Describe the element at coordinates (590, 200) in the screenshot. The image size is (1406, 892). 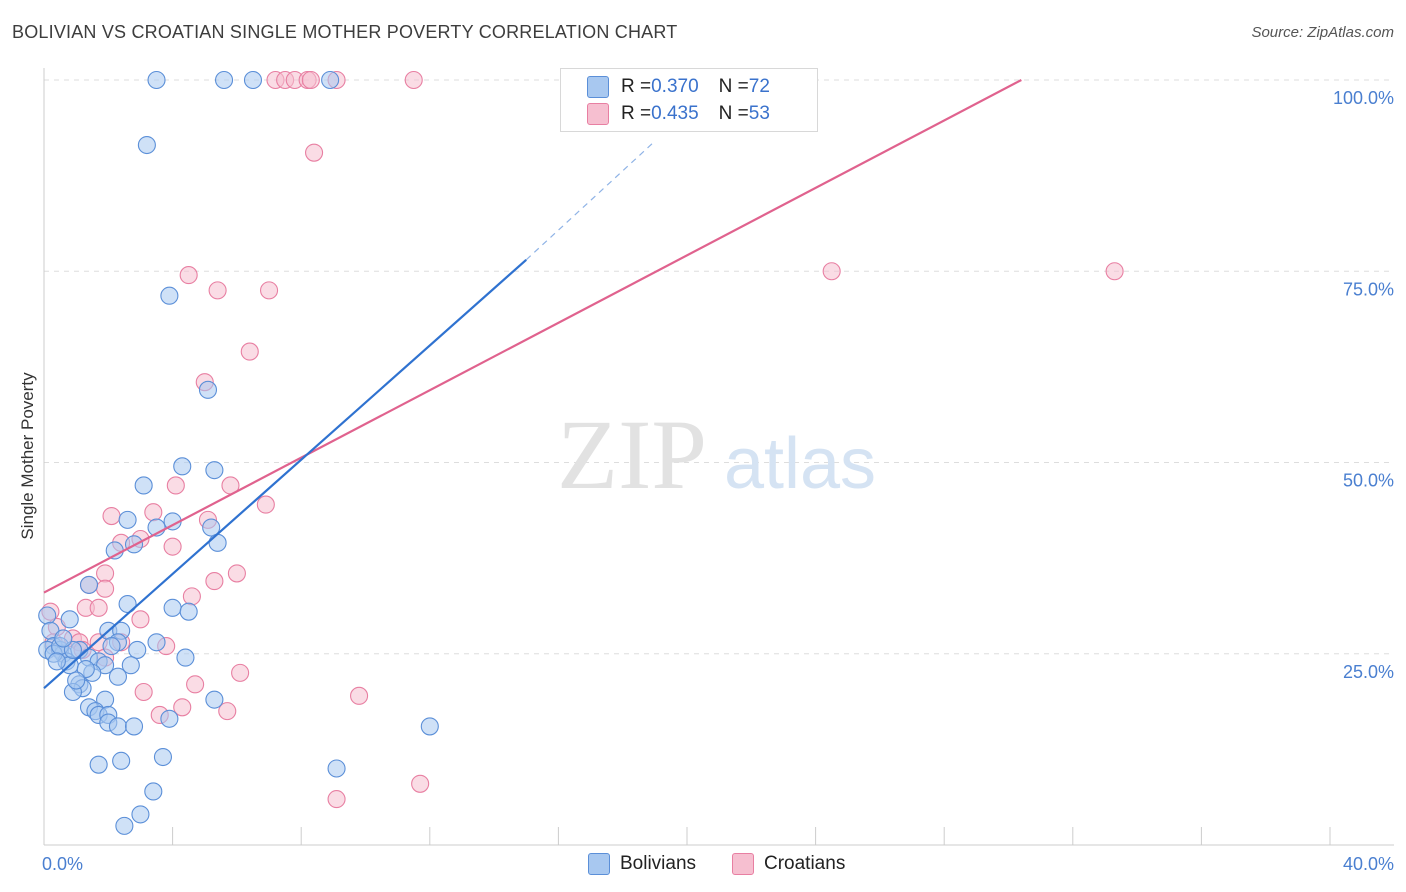
I see `bolivians-trend-extension` at that location.